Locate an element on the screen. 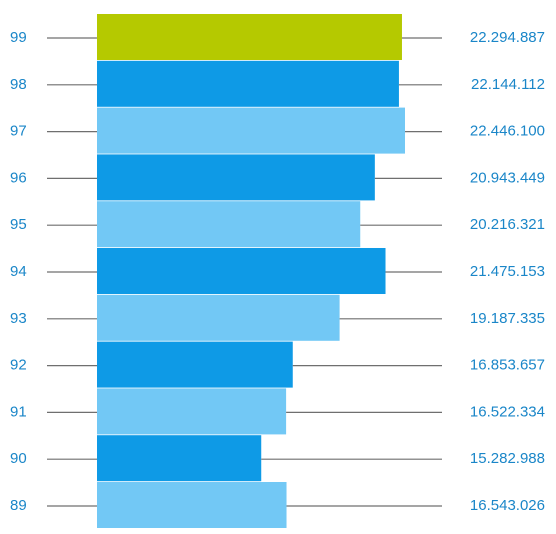  value-label: 16.853.657 is located at coordinates (507, 365).